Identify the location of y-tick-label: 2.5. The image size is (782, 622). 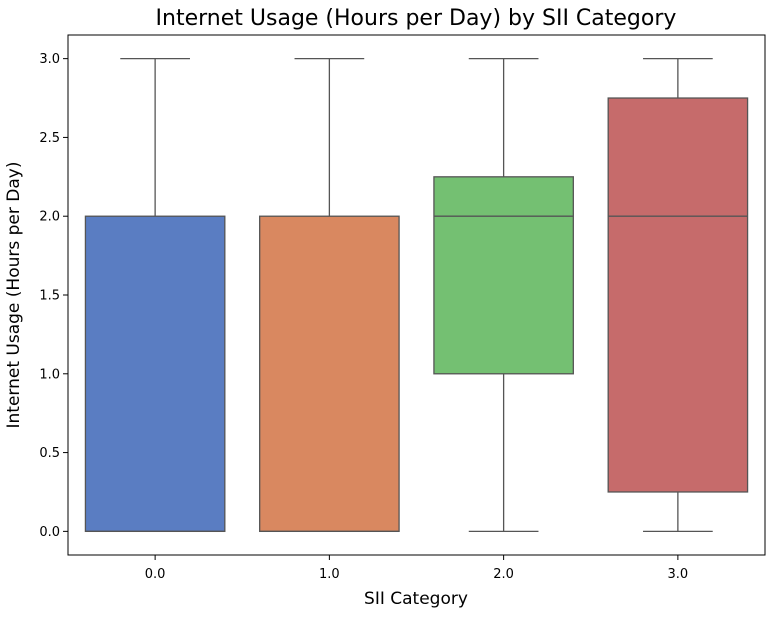
(49, 138).